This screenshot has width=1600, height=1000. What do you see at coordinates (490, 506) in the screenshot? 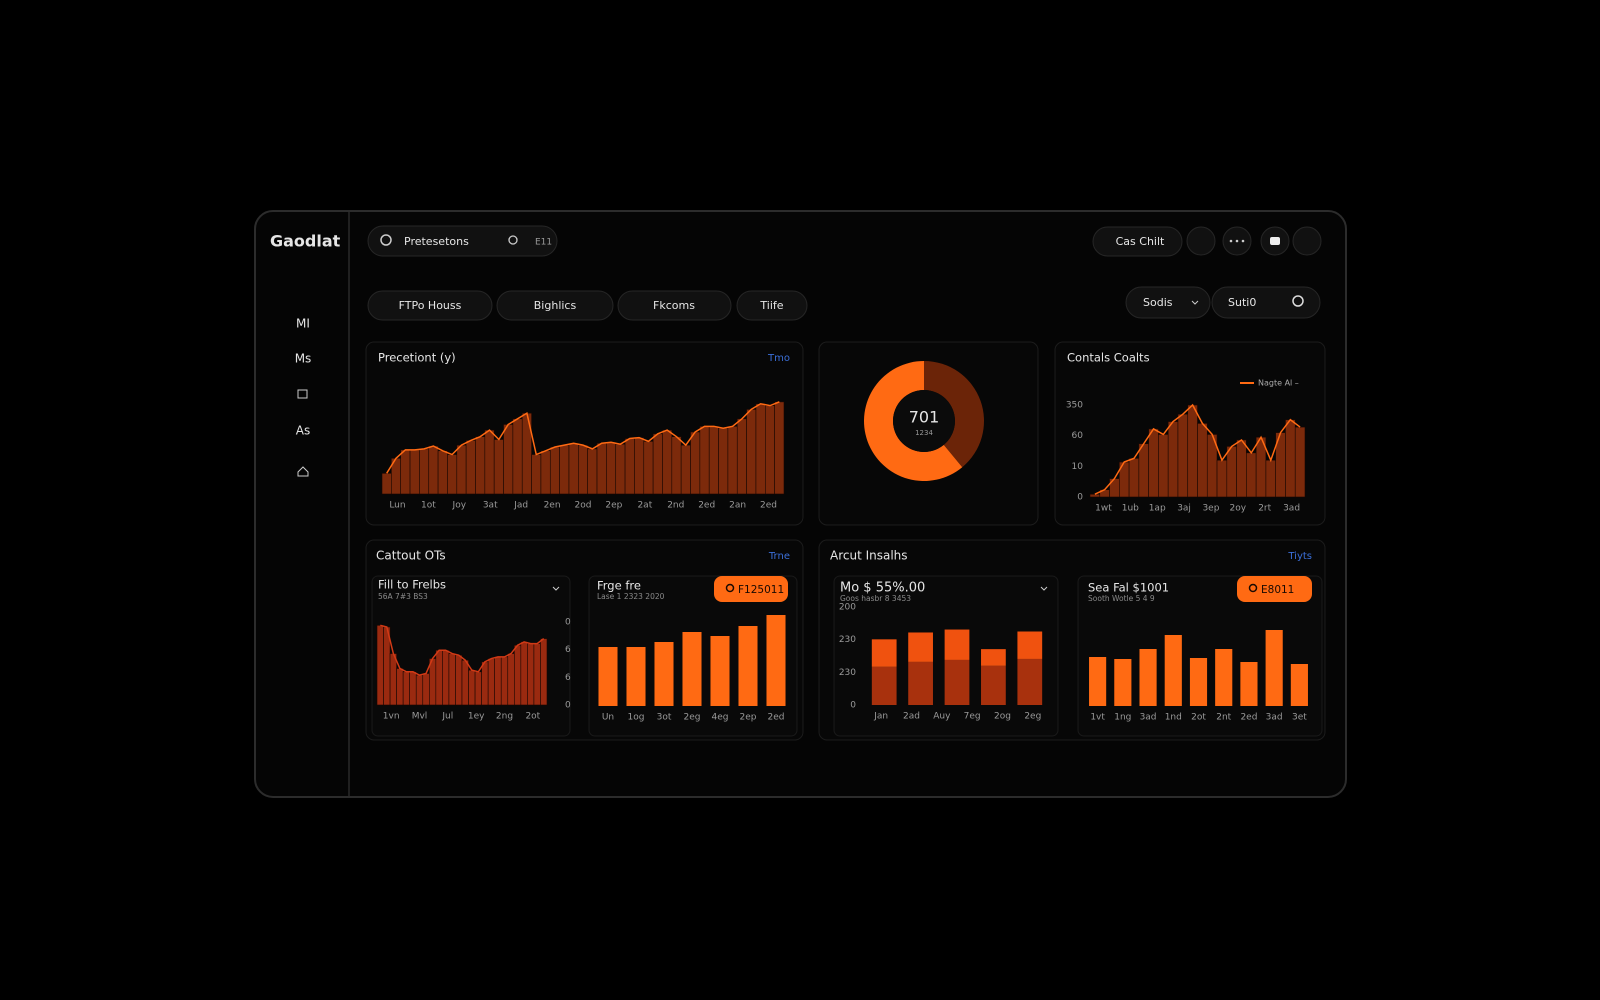
I see `x-tick-label: 3at` at bounding box center [490, 506].